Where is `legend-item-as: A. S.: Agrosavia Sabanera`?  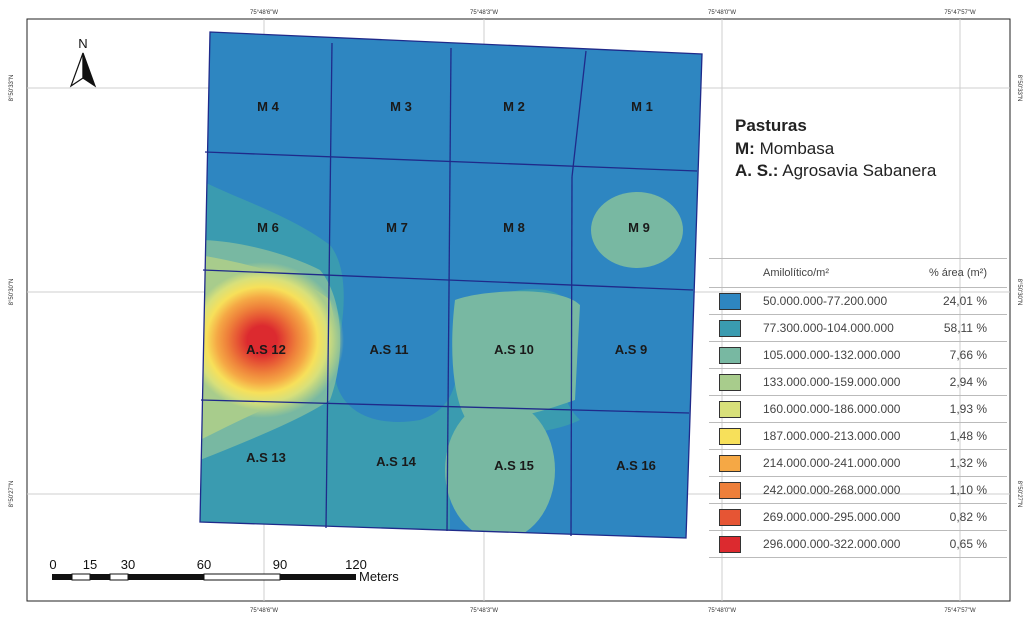
legend-item-as: A. S.: Agrosavia Sabanera is located at coordinates (835, 171).